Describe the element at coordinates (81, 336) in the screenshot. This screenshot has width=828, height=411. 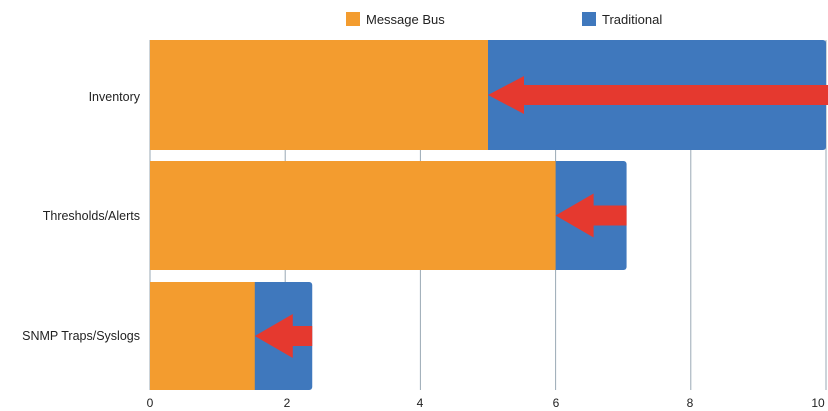
I see `category-label-snmp-traps-syslogs: SNMP Traps/Syslogs` at that location.